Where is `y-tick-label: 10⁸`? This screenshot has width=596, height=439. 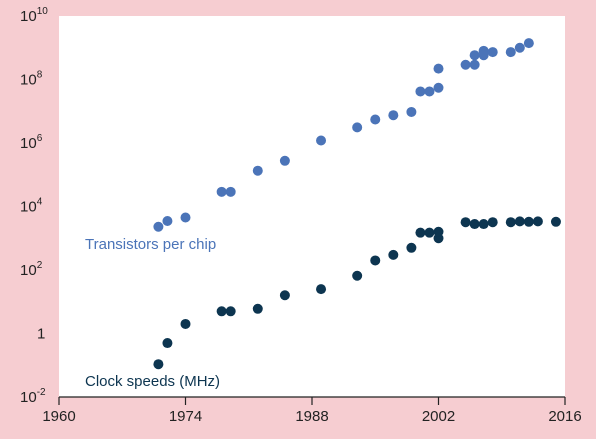 y-tick-label: 10⁸ is located at coordinates (31, 79).